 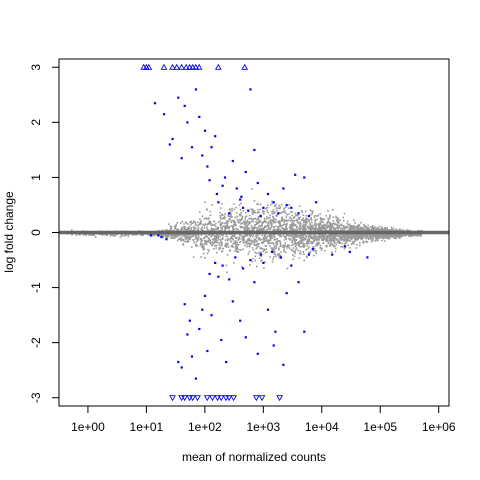 I want to click on x-tick-label: 1e+06, so click(x=439, y=427).